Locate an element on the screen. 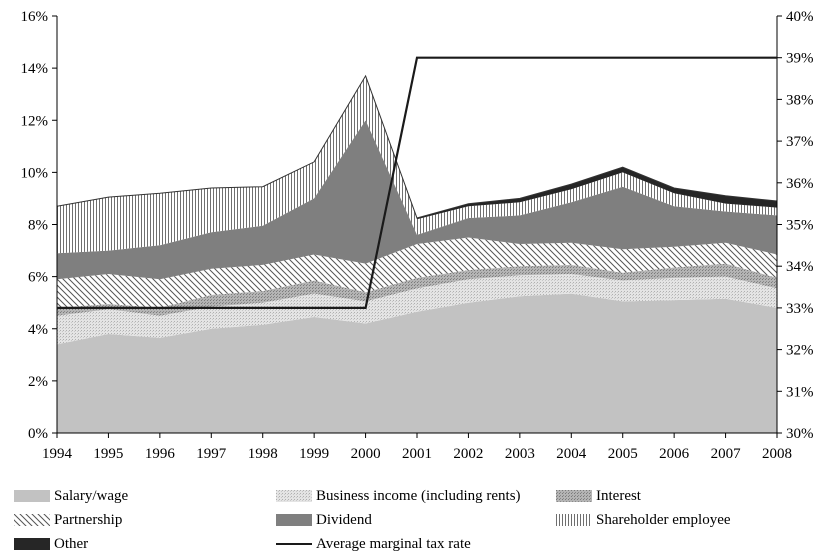 Image resolution: width=823 pixels, height=557 pixels. y-right-tick-label: 40% is located at coordinates (800, 17).